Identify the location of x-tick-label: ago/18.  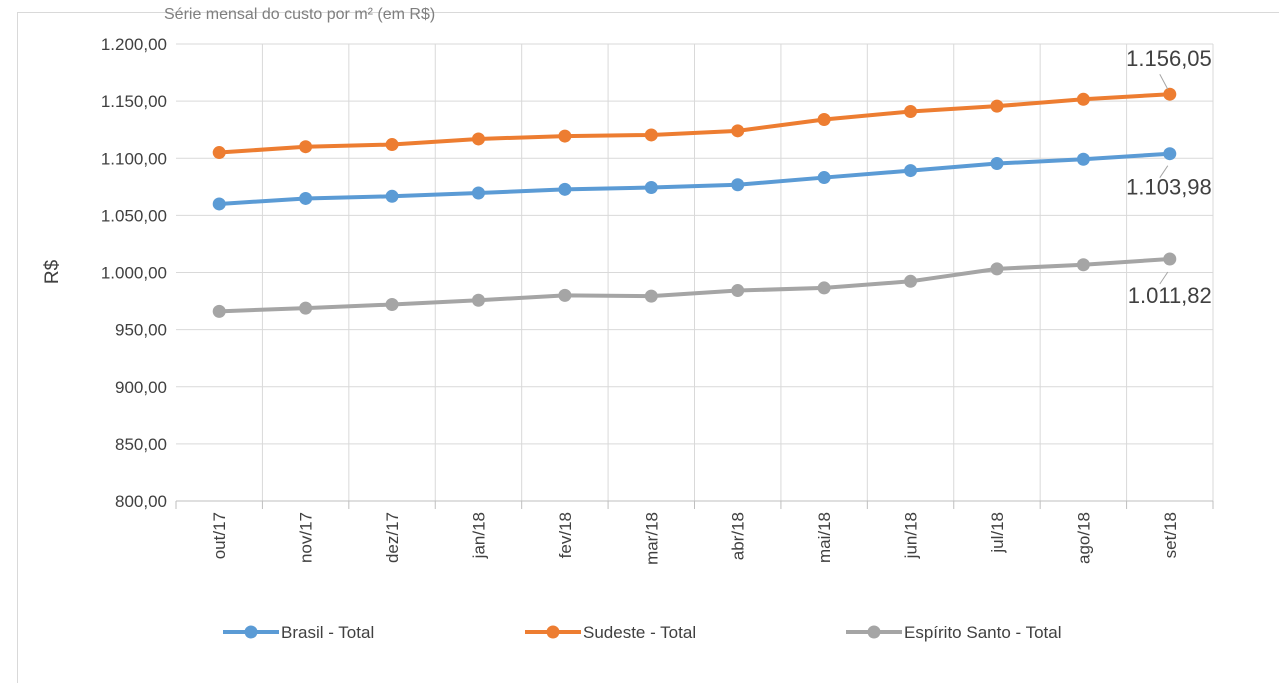
(1083, 538).